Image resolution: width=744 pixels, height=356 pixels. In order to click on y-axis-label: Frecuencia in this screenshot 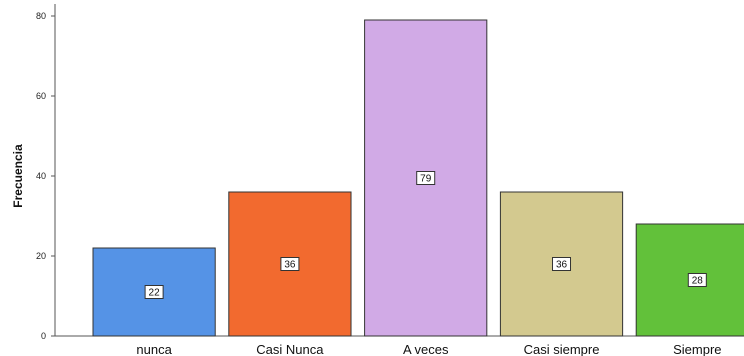, I will do `click(18, 176)`.